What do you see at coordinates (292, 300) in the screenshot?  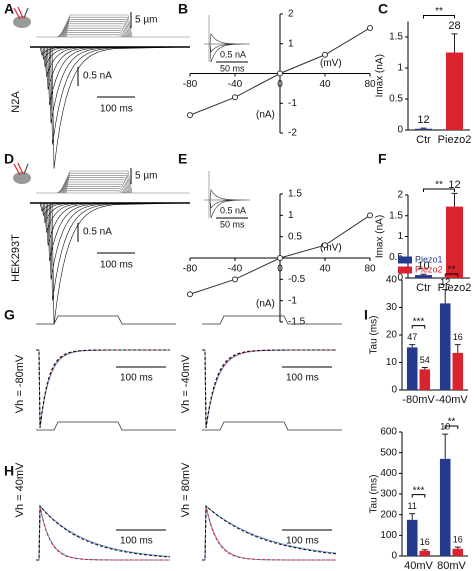 I see `y-tick-label: -1` at bounding box center [292, 300].